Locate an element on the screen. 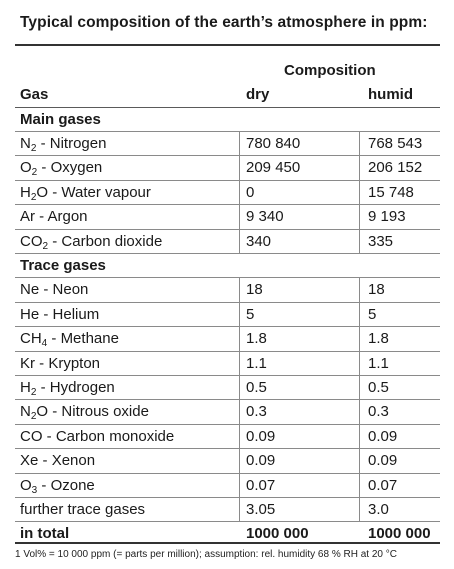 Image resolution: width=454 pixels, height=569 pixels. gas-name: Ar - Argon is located at coordinates (54, 217).